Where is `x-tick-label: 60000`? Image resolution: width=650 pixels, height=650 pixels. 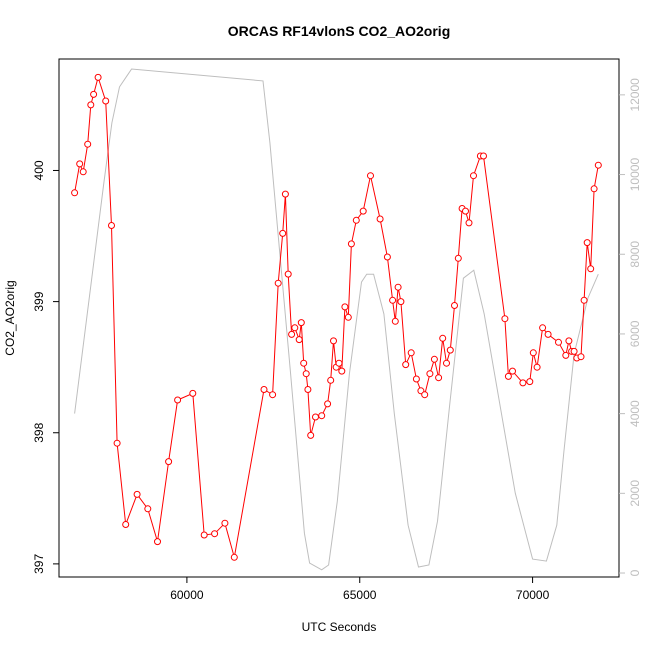
x-tick-label: 60000 is located at coordinates (187, 595).